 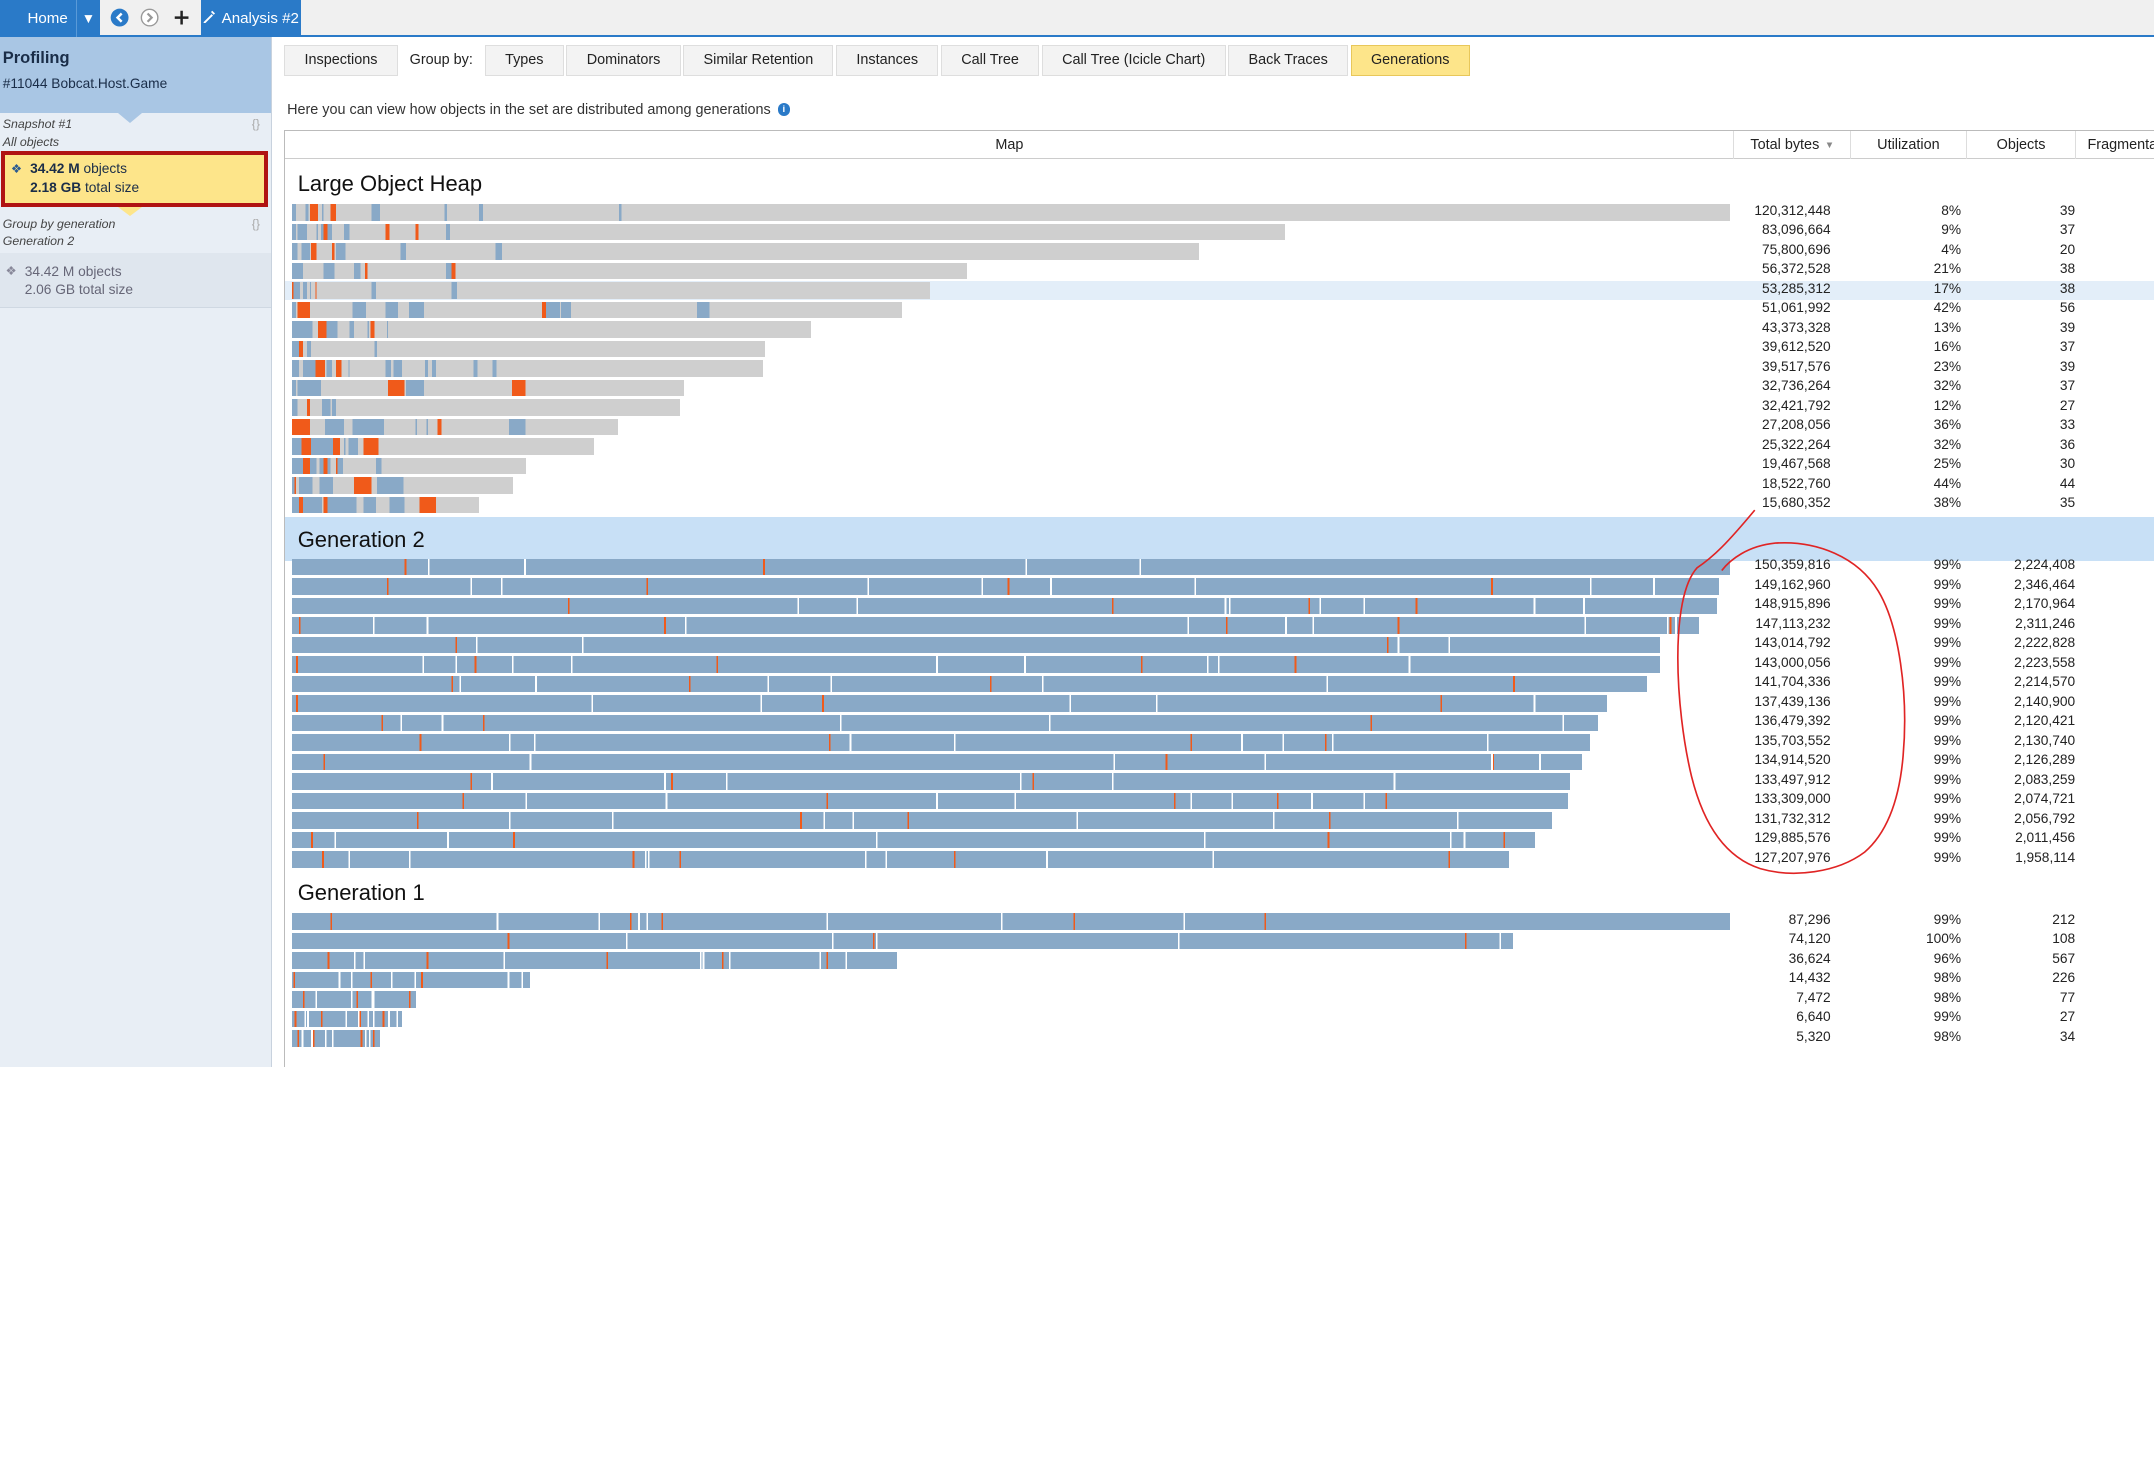 What do you see at coordinates (1288, 60) in the screenshot?
I see `tab-back-traces: Back Traces` at bounding box center [1288, 60].